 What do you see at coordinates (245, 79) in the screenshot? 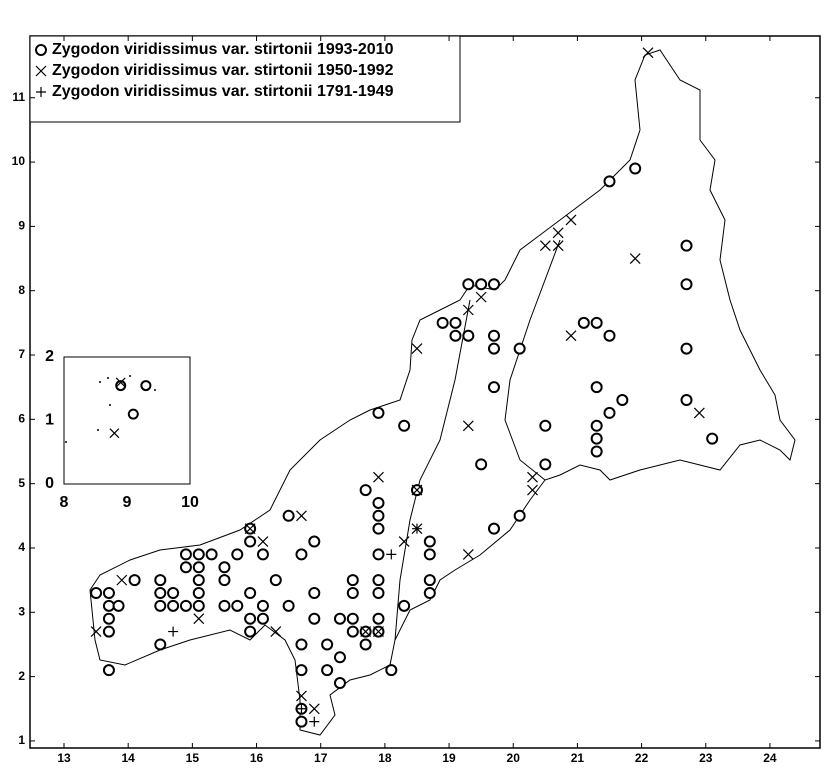
I see `legend-box` at bounding box center [245, 79].